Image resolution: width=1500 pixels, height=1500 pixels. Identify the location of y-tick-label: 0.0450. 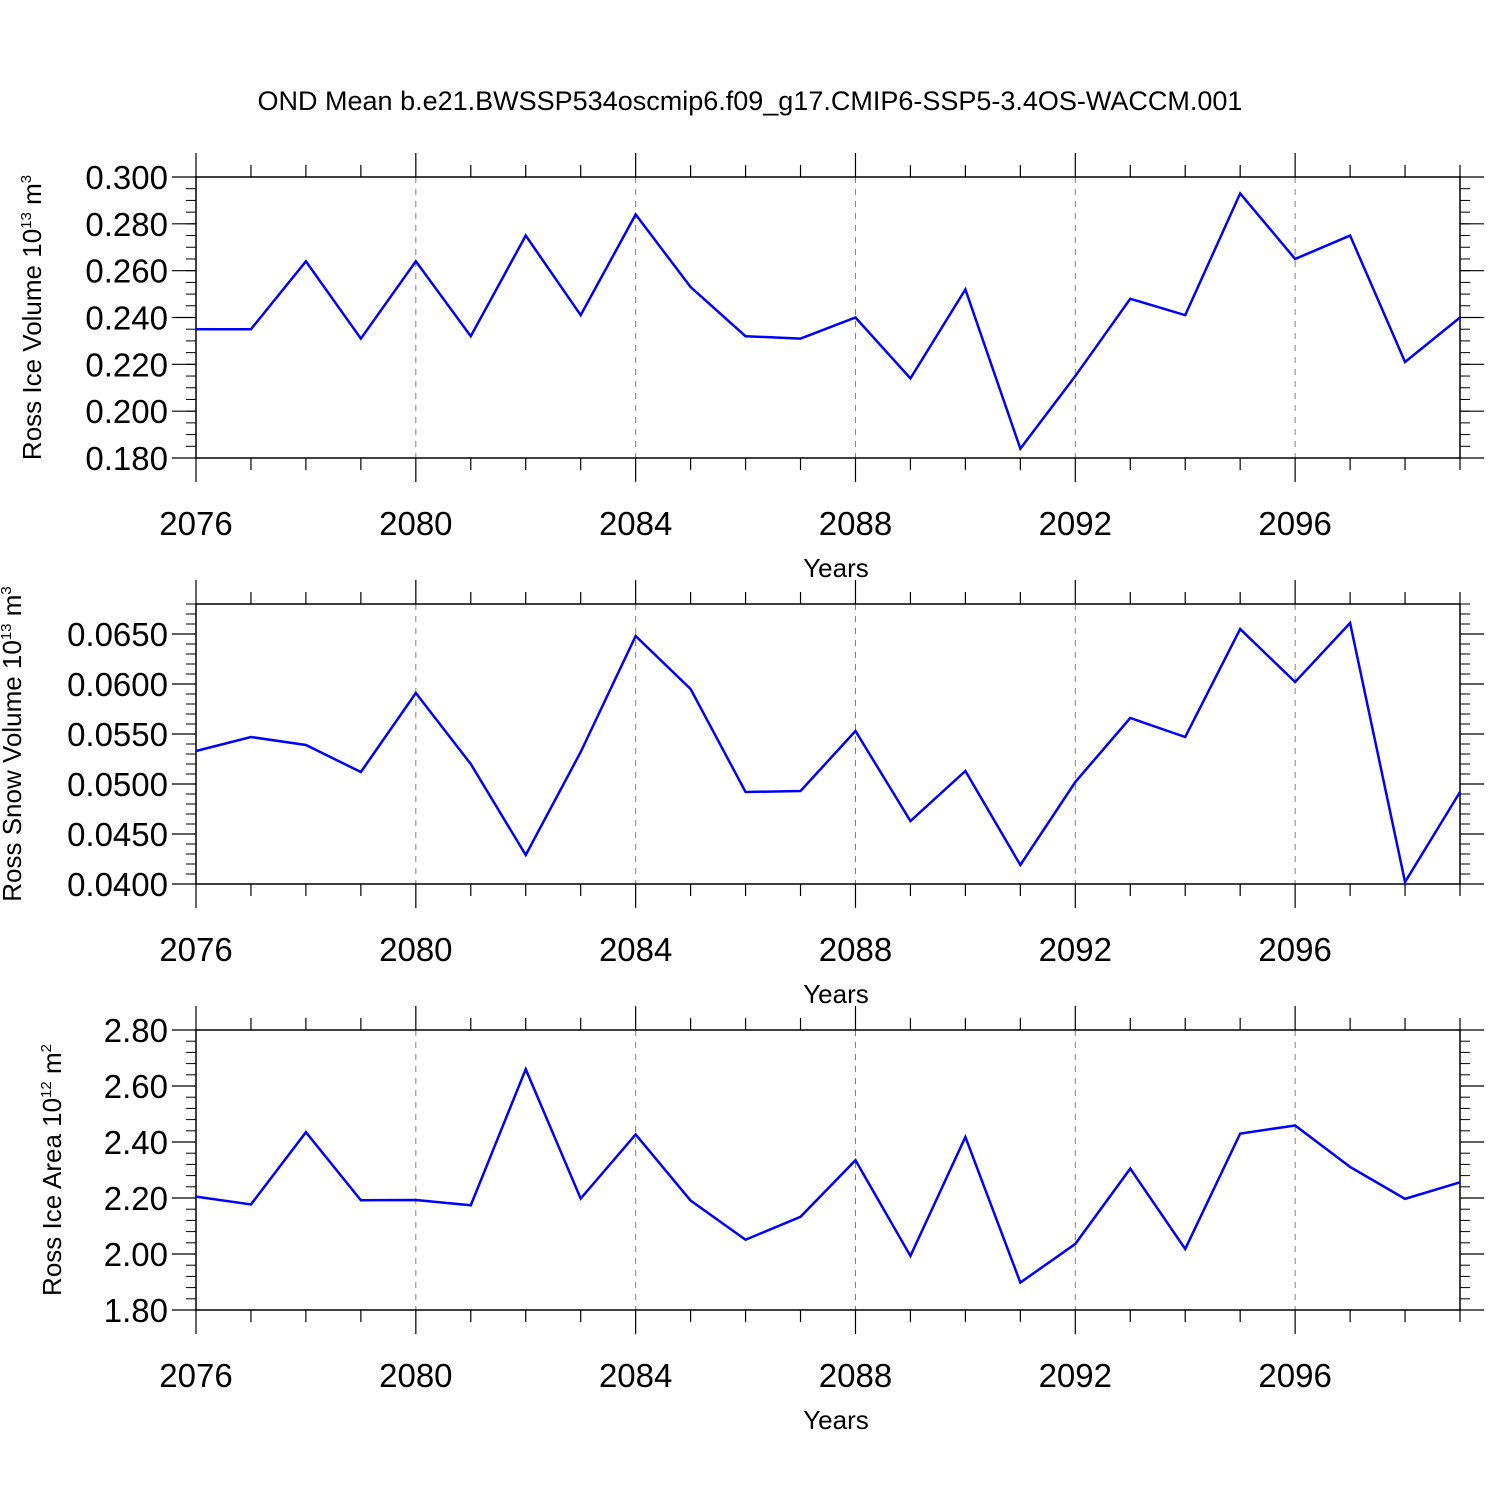
(117, 834).